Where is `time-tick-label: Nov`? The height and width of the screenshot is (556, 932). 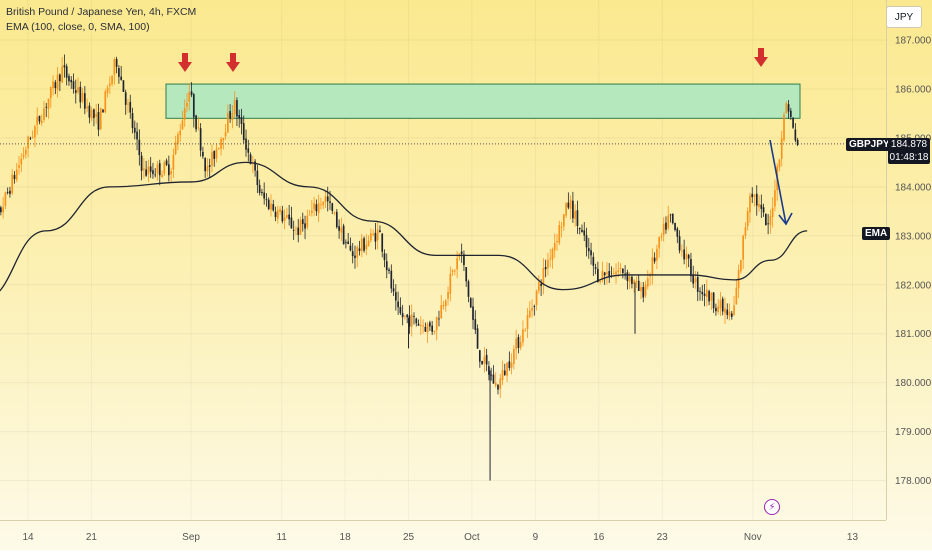 time-tick-label: Nov is located at coordinates (753, 537).